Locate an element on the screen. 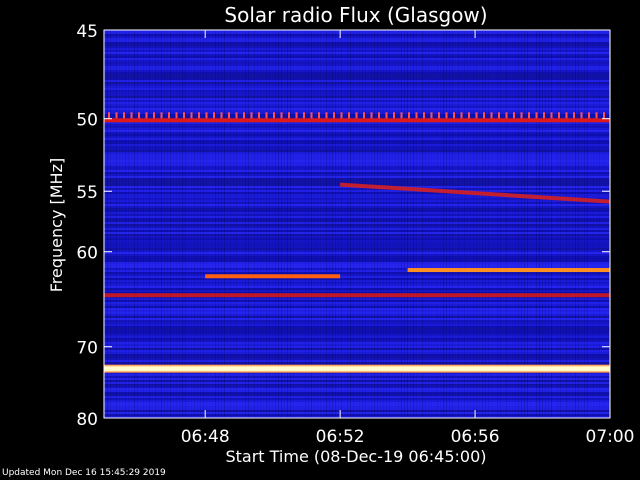 The image size is (640, 480). feature-line is located at coordinates (357, 120).